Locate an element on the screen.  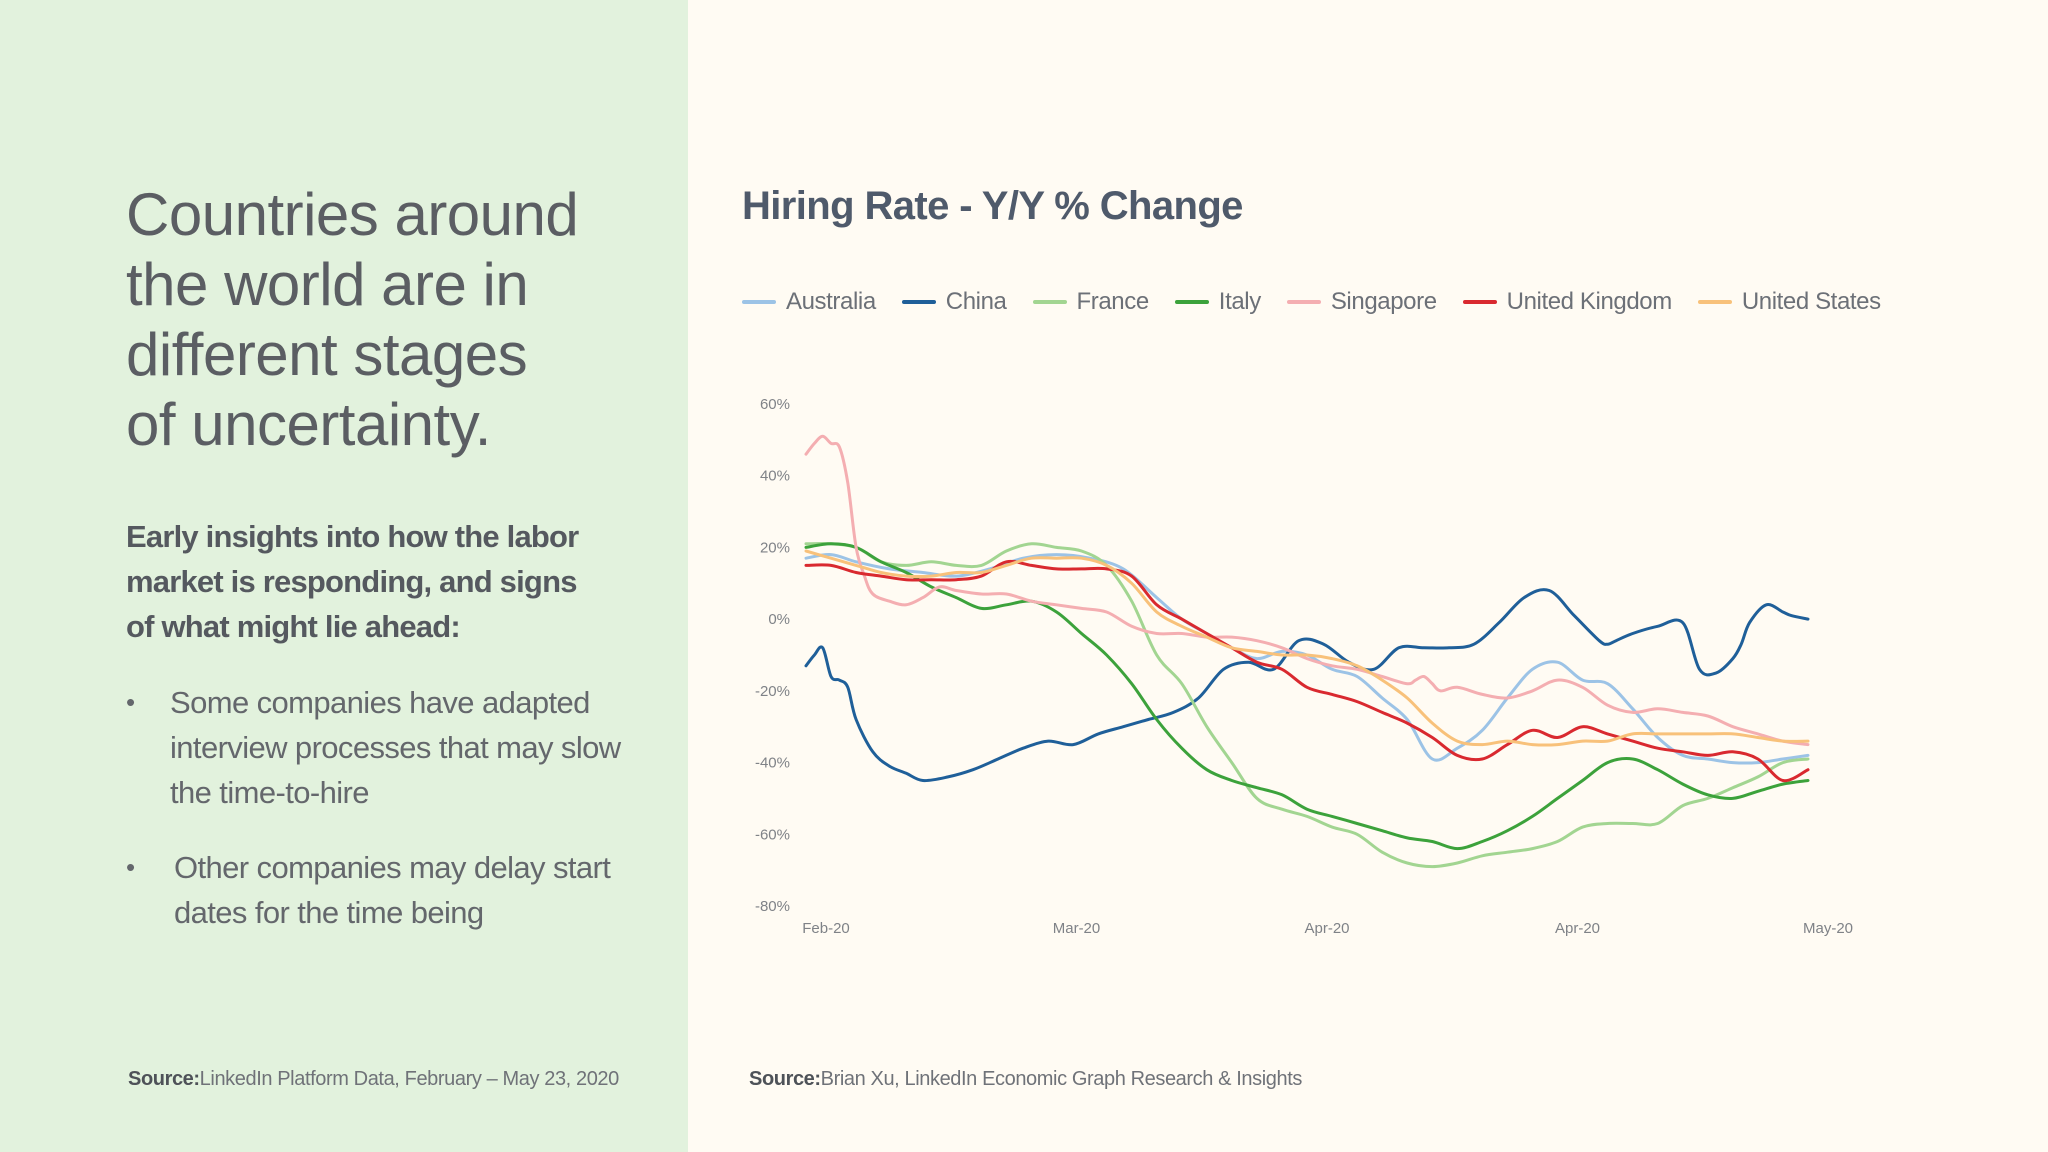
legend-item-united-states: United States is located at coordinates (1789, 302).